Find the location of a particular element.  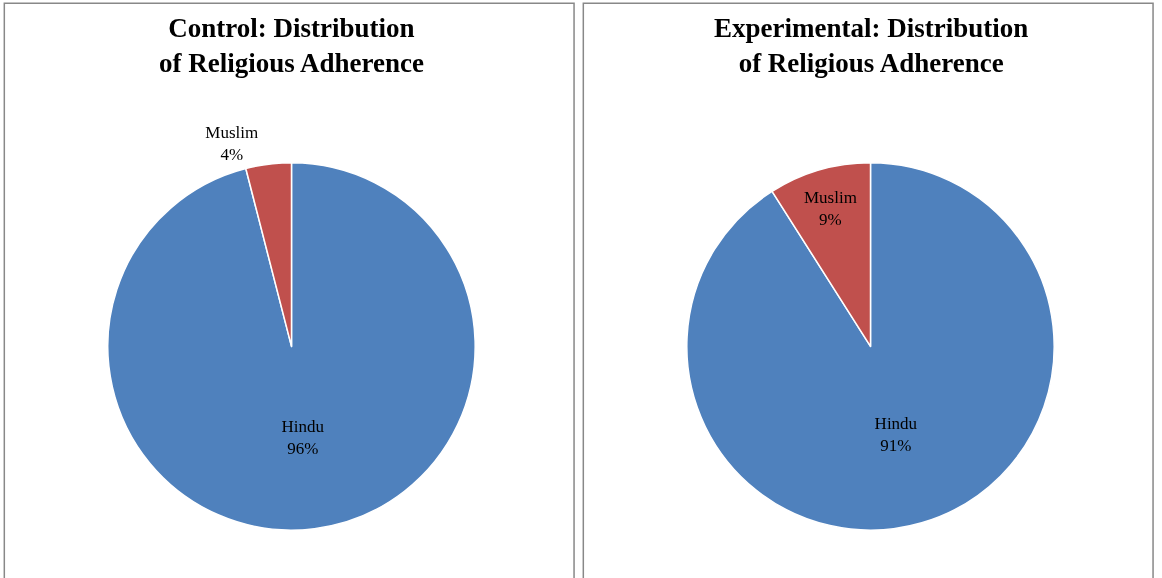

data-label: 9% is located at coordinates (830, 220).